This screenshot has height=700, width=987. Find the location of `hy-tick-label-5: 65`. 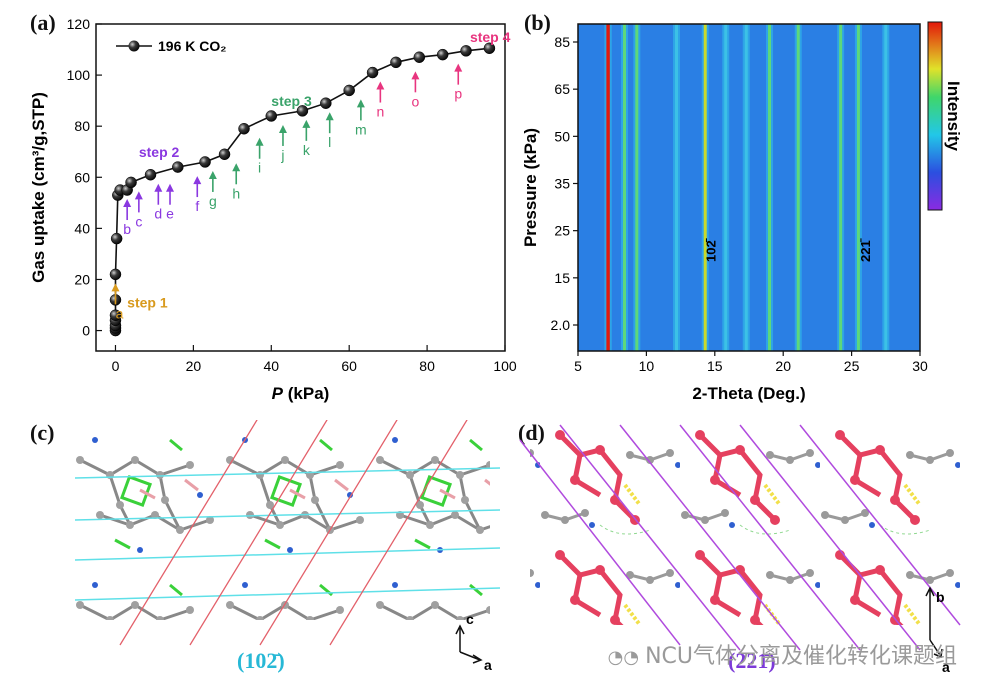

hy-tick-label-5: 65 is located at coordinates (562, 89).